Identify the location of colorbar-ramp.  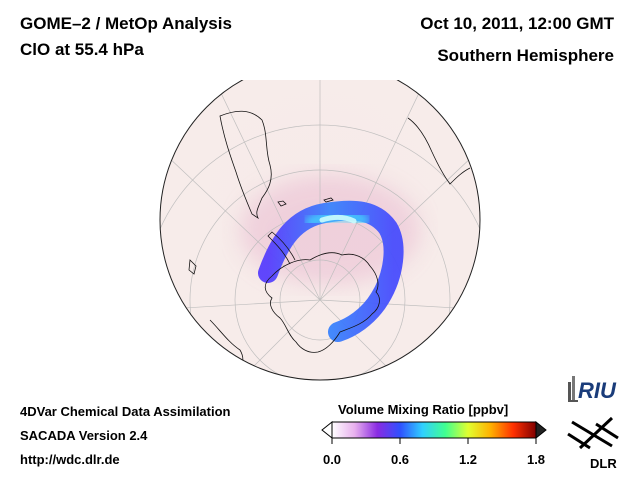
(434, 430).